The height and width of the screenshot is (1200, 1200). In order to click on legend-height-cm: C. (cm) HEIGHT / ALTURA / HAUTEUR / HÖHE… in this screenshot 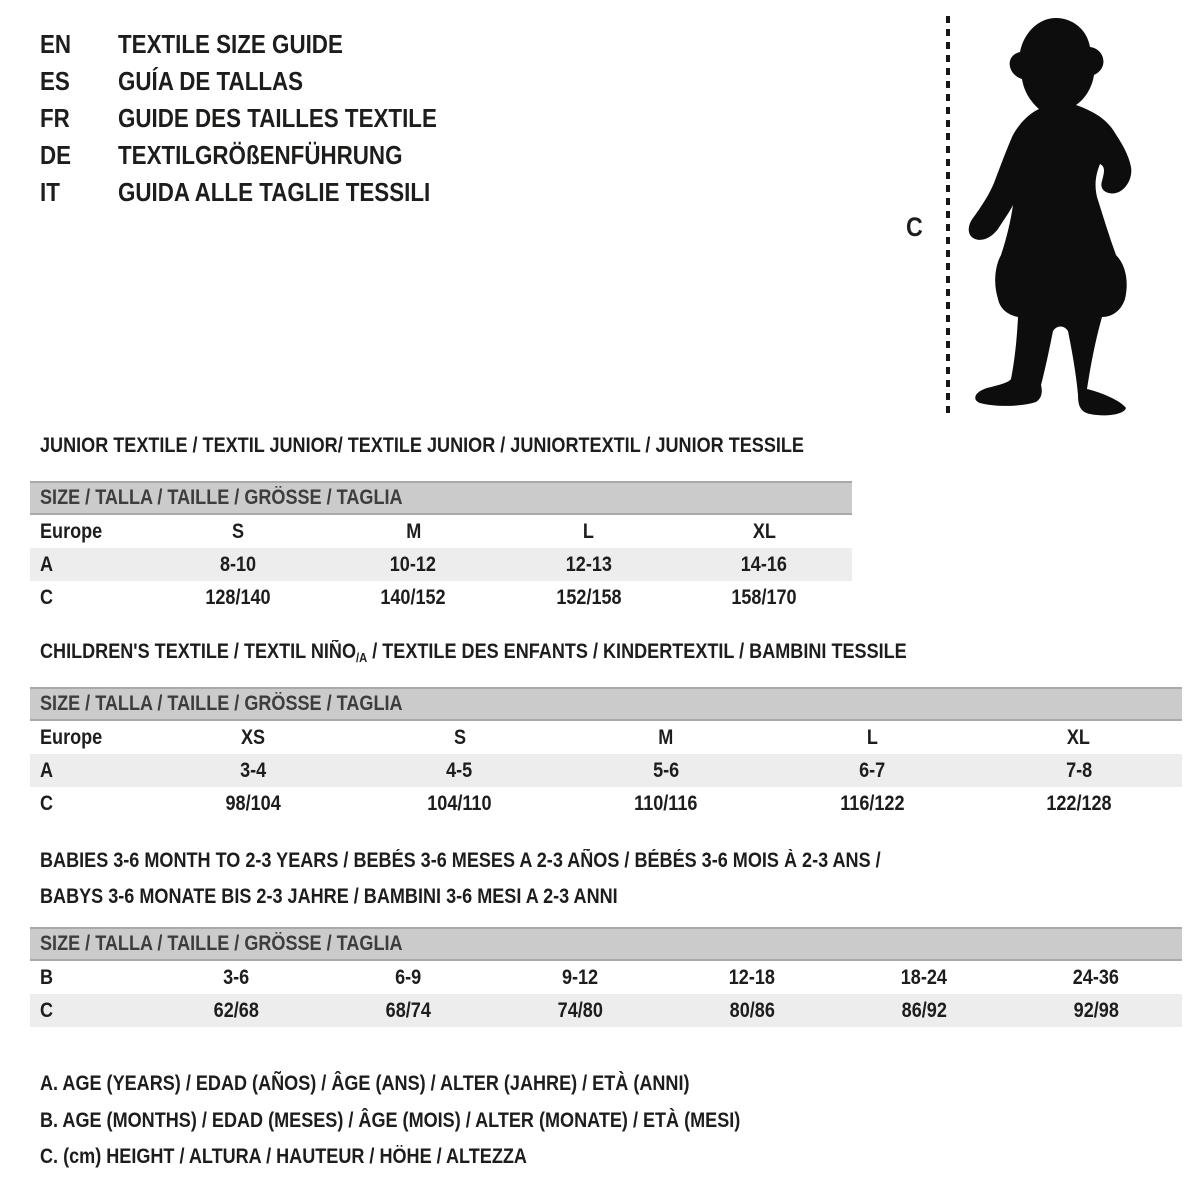, I will do `click(283, 1156)`.